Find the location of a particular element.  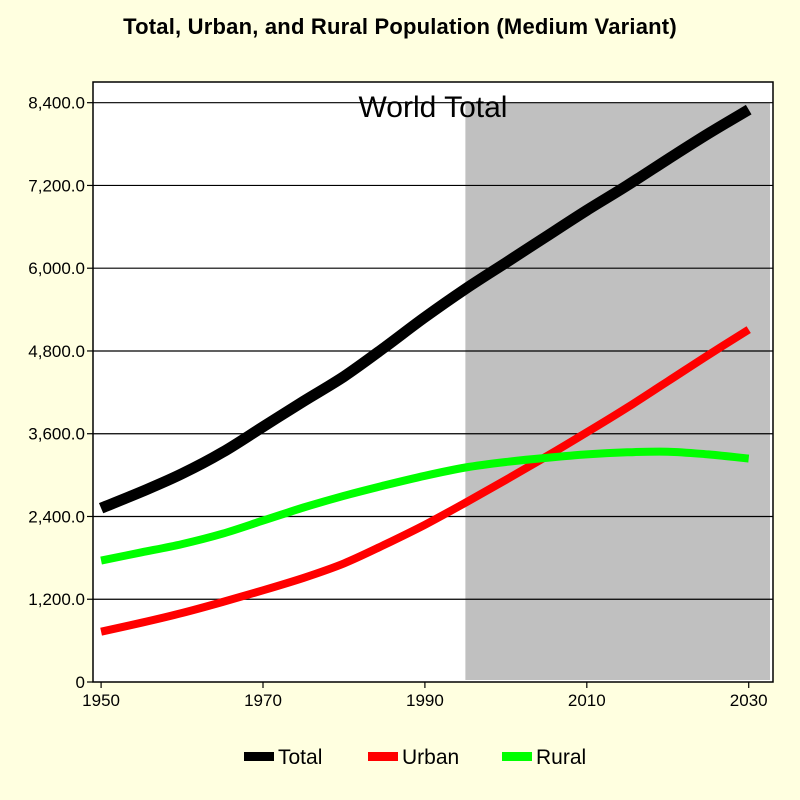

y-tick-label: 7,200.0 is located at coordinates (56, 185).